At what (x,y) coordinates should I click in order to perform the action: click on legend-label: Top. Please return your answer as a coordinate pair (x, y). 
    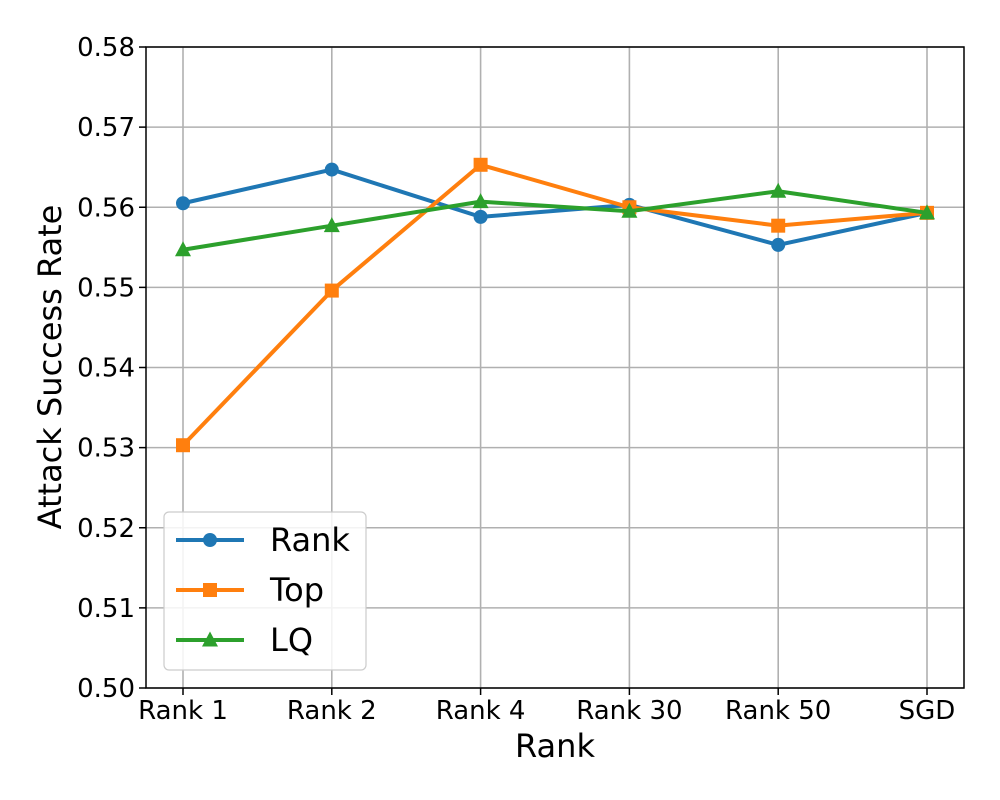
    Looking at the image, I should click on (296, 590).